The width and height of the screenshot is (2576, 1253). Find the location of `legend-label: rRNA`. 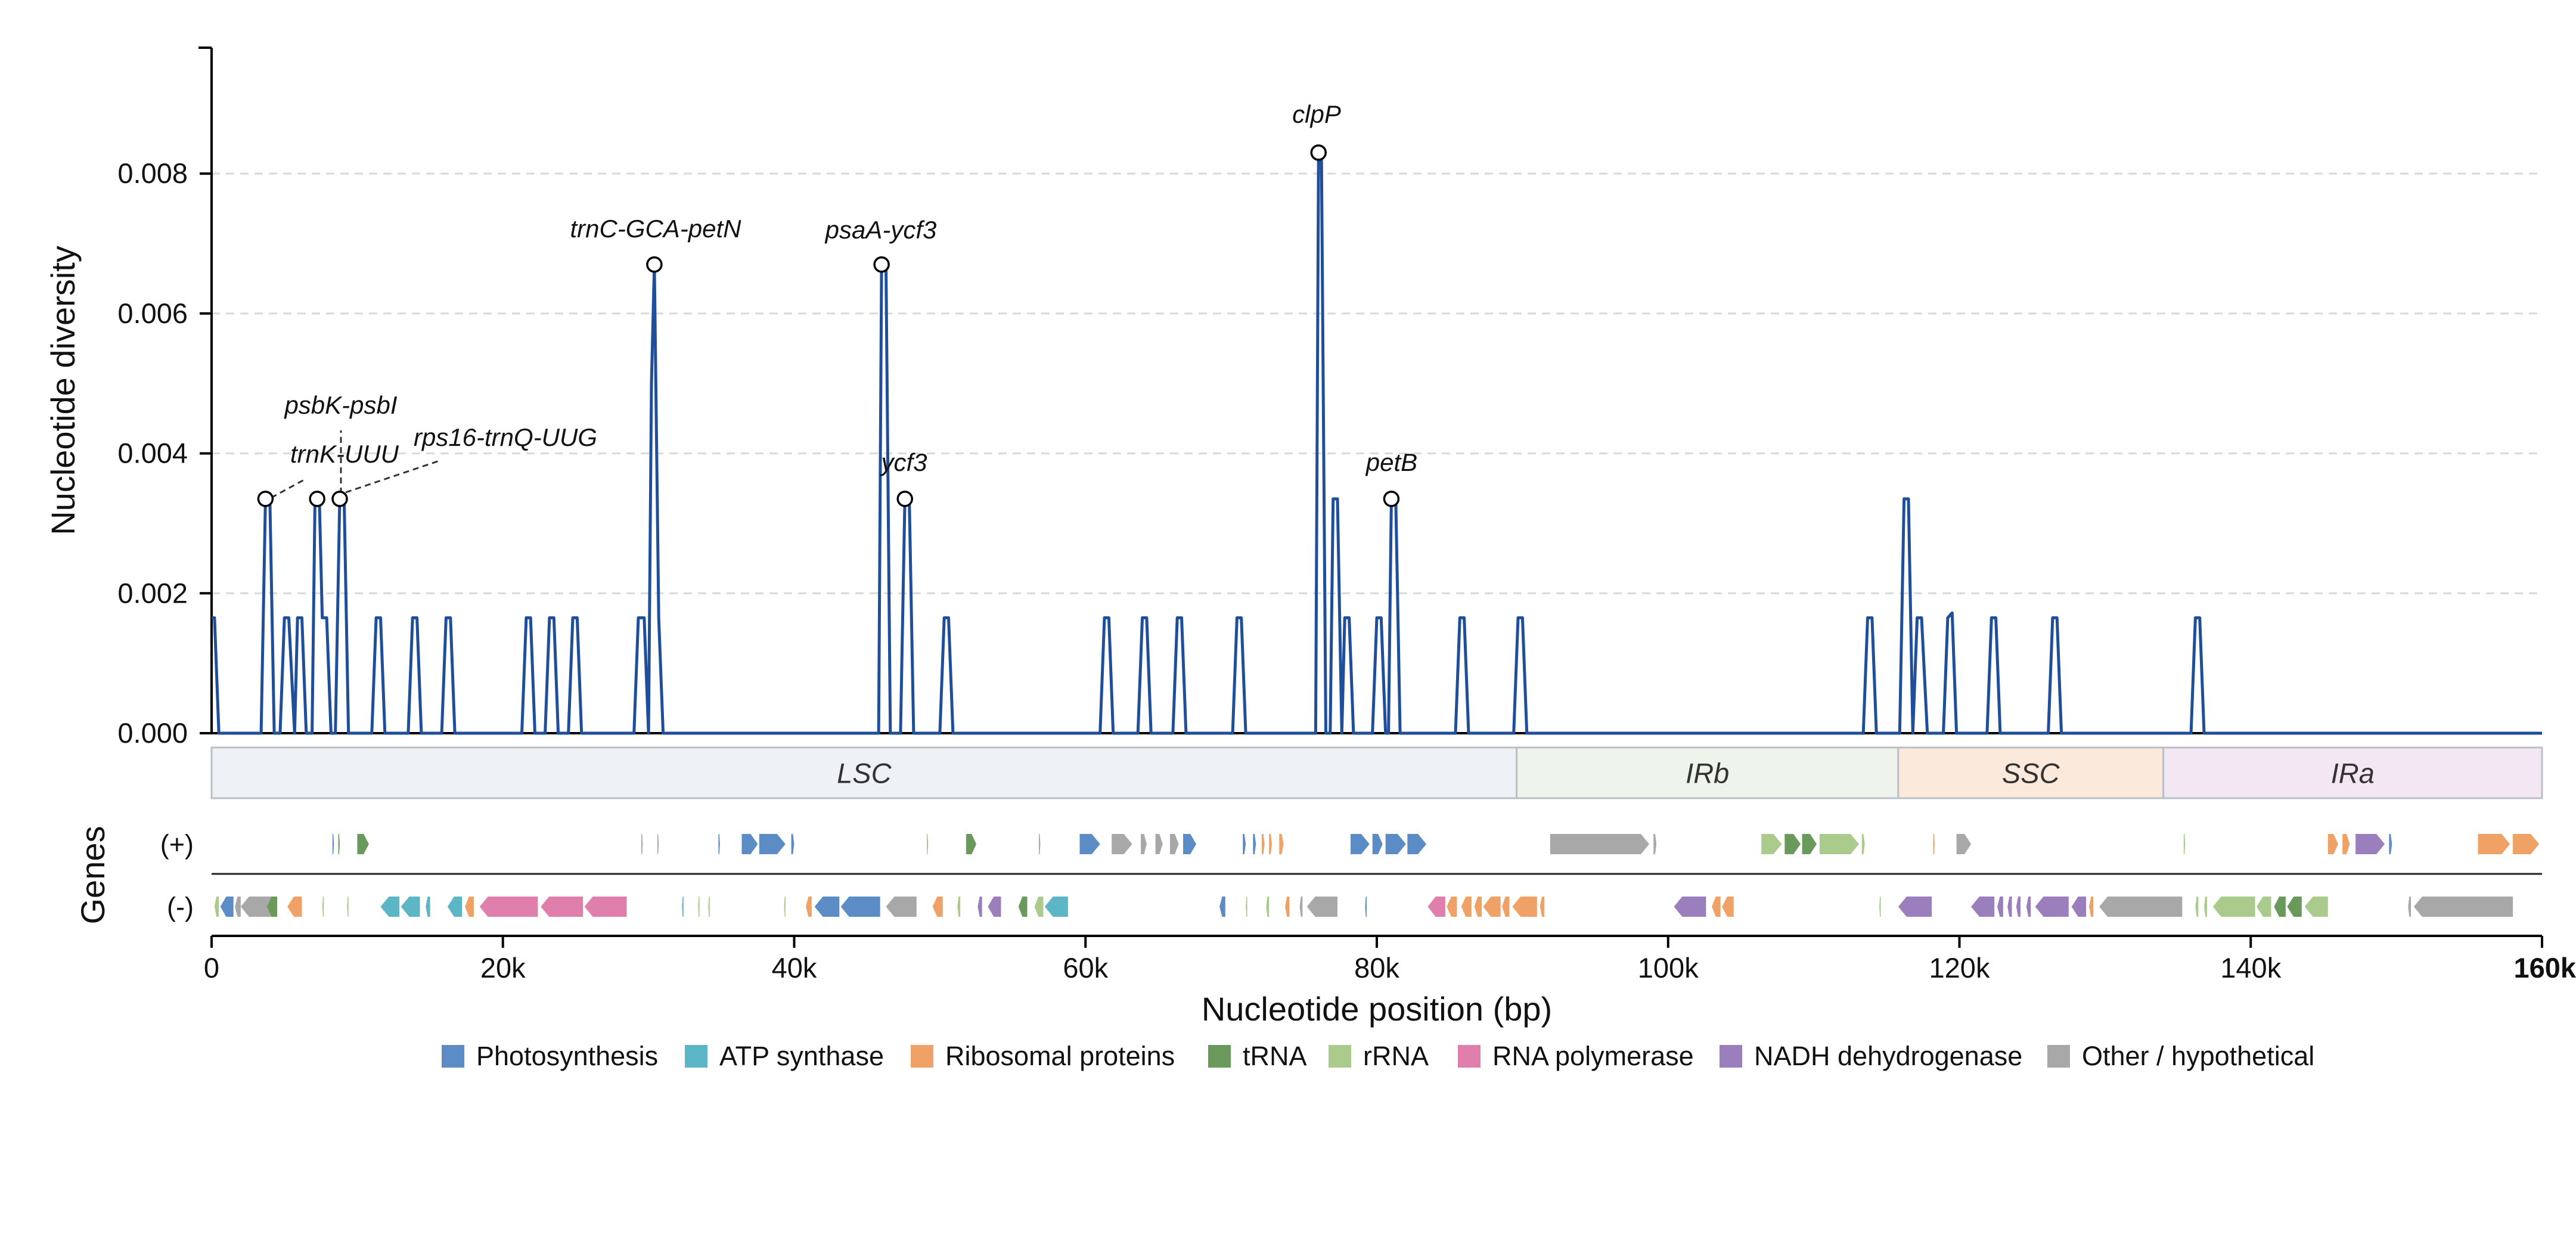

legend-label: rRNA is located at coordinates (1396, 1056).